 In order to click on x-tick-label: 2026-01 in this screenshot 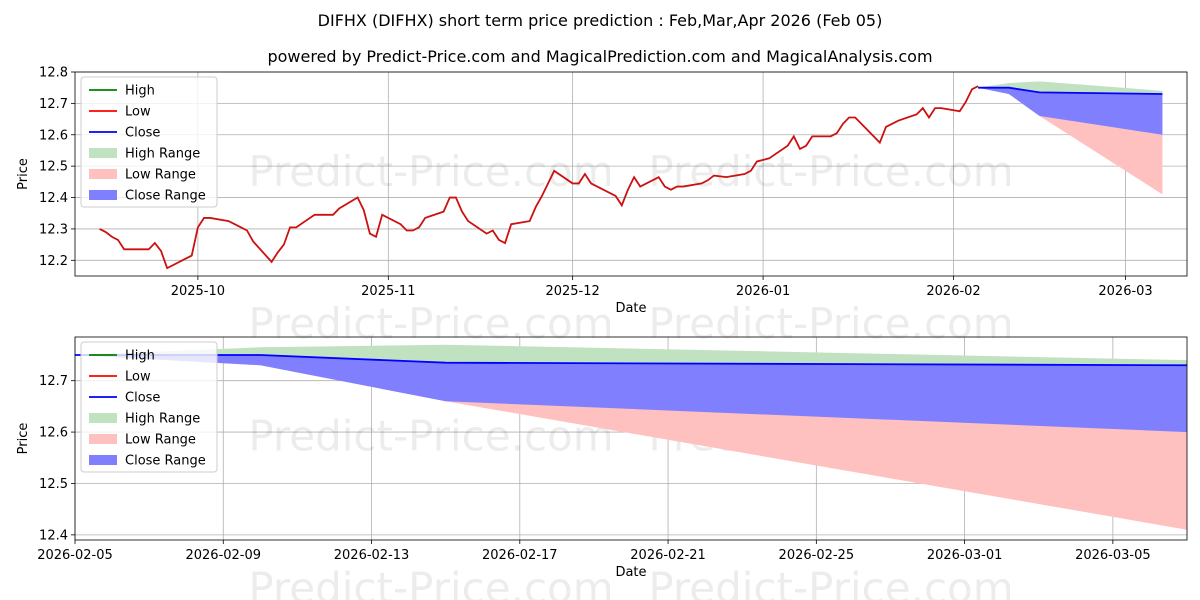, I will do `click(763, 291)`.